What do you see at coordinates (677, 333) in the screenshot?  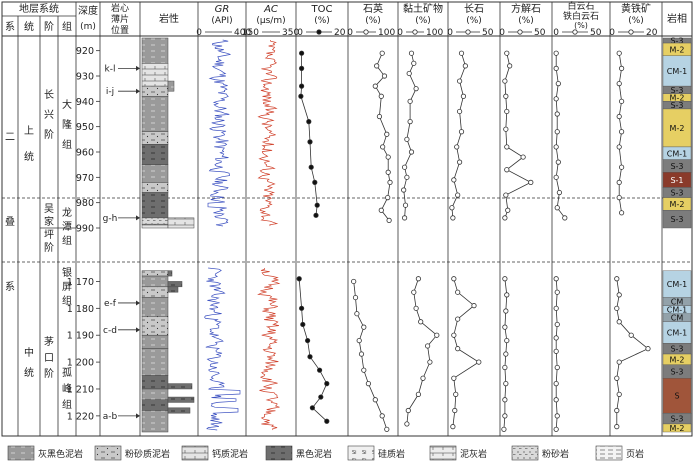 I see `facies-label: CM-1` at bounding box center [677, 333].